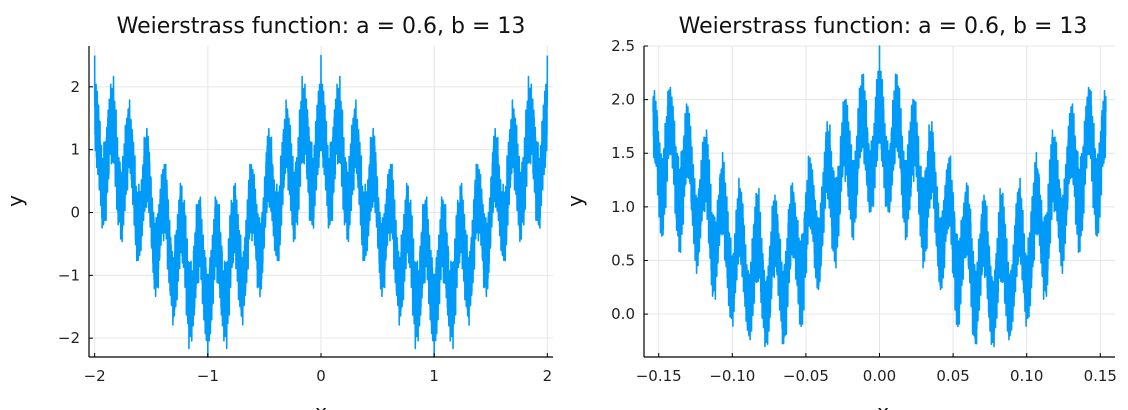  I want to click on left-x-tick-label: −2, so click(95, 376).